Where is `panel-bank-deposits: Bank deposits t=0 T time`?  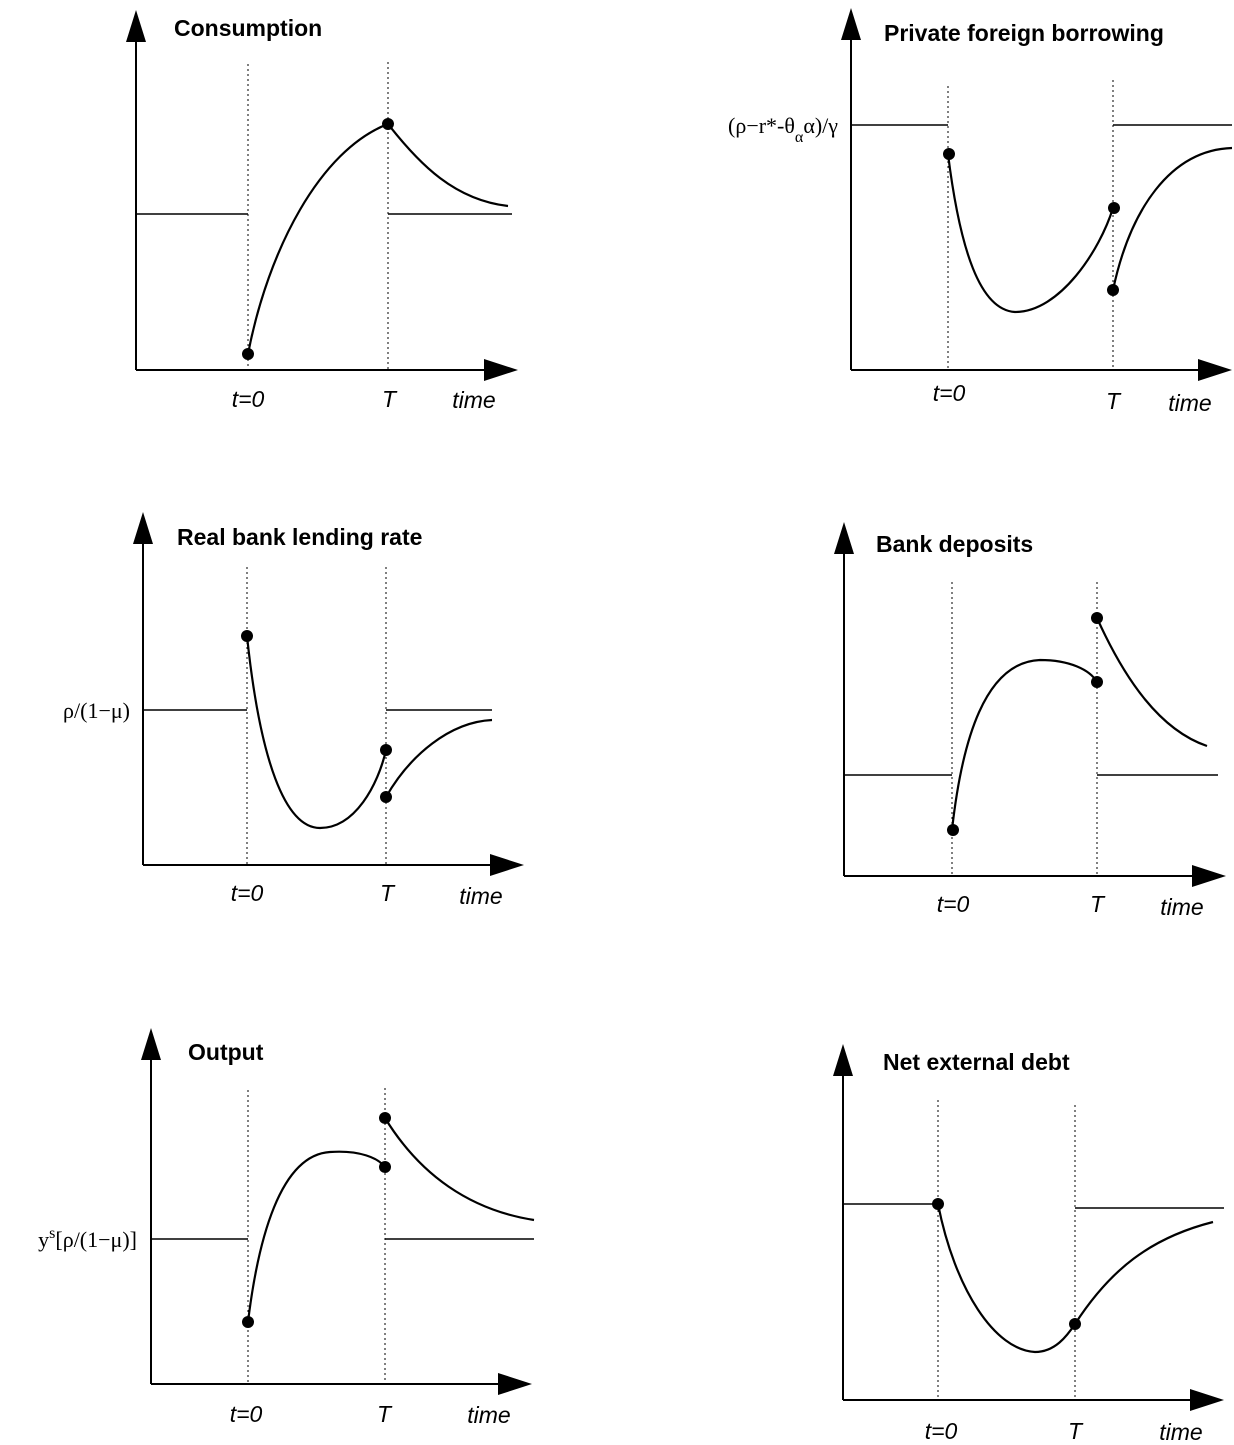
panel-bank-deposits: Bank deposits t=0 T time is located at coordinates (1030, 721).